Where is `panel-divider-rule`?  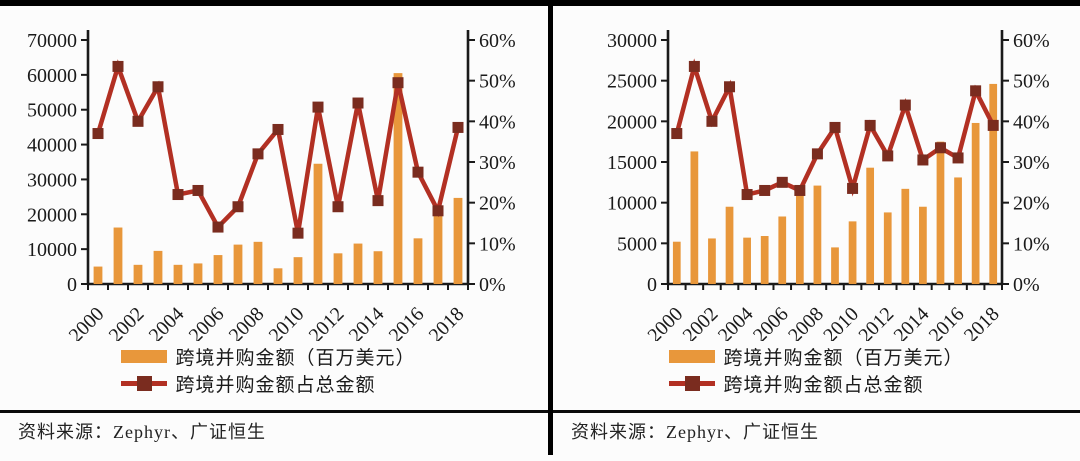
panel-divider-rule is located at coordinates (550, 227).